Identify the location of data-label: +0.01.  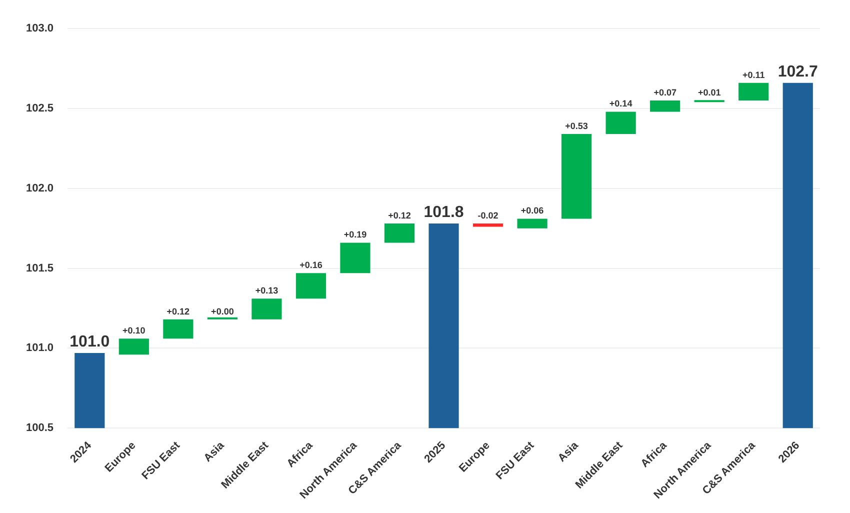
(709, 92).